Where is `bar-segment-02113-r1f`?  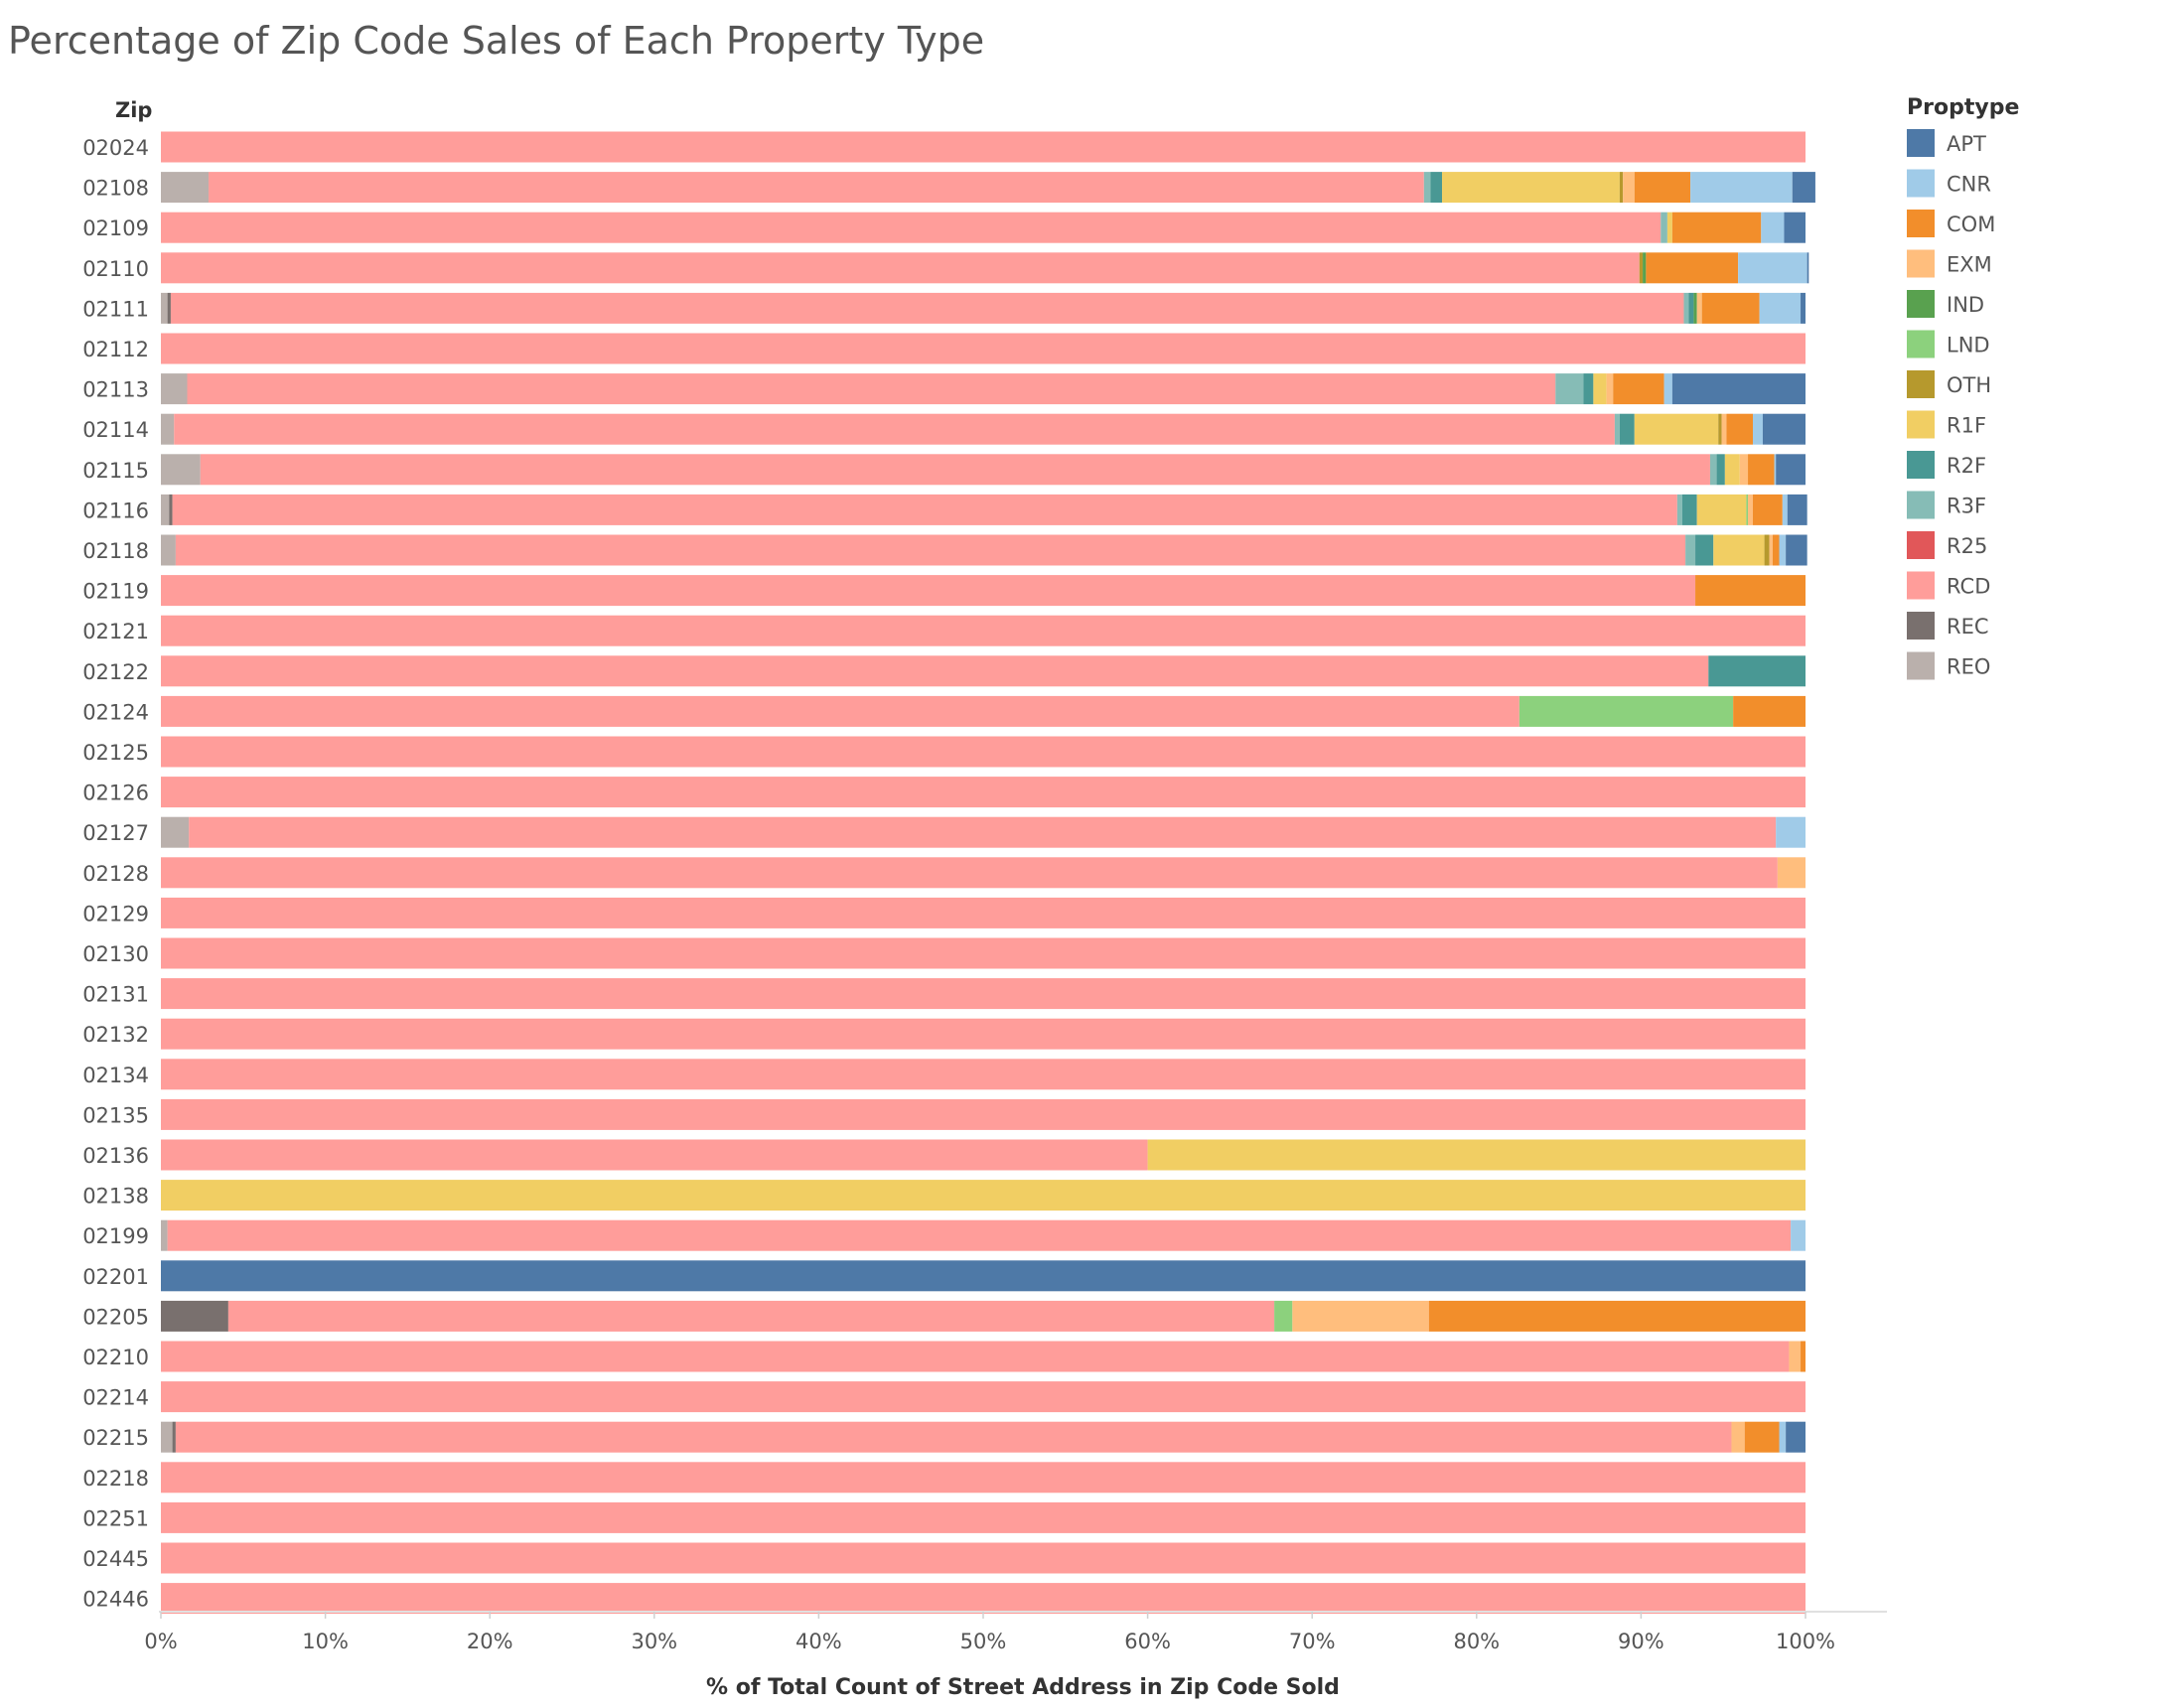
bar-segment-02113-r1f is located at coordinates (1600, 389).